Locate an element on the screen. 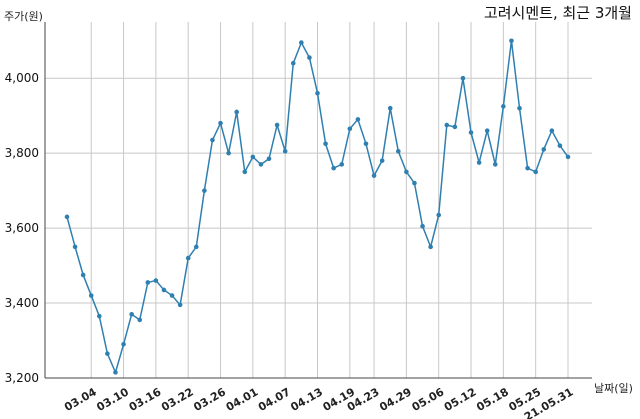  x-tick-label: 05.06 is located at coordinates (428, 399).